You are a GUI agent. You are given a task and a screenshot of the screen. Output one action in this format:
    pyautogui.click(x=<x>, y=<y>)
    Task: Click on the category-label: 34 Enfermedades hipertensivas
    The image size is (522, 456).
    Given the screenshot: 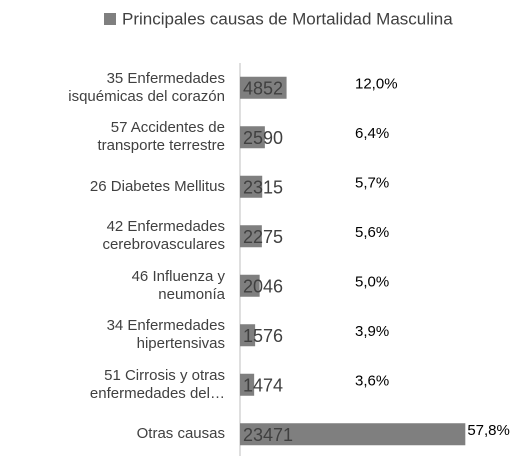 What is the action you would take?
    pyautogui.click(x=165, y=335)
    